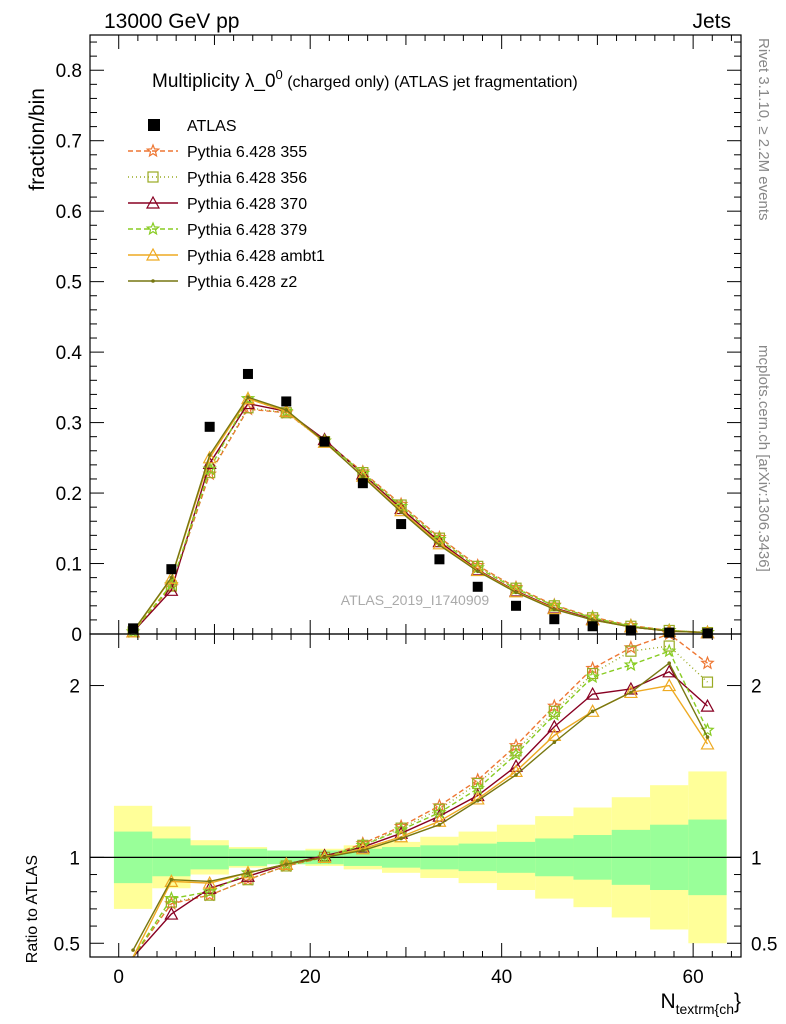 Image resolution: width=786 pixels, height=1024 pixels. I want to click on x-tick-label: 0, so click(118, 977).